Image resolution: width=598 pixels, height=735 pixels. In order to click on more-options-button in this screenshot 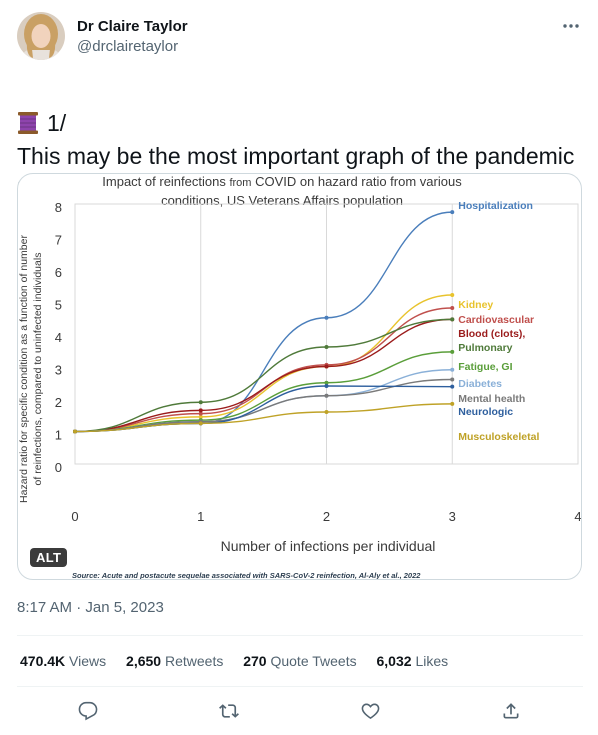, I will do `click(571, 26)`.